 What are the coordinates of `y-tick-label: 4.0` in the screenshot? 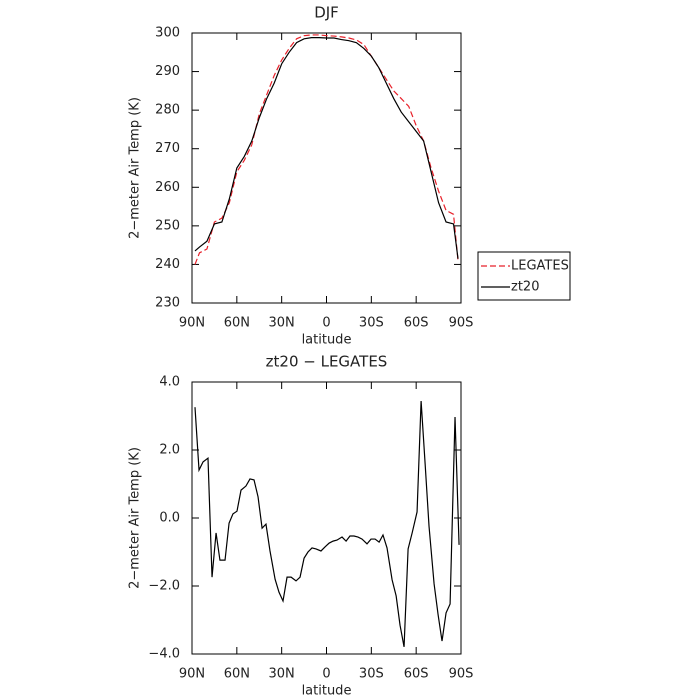 It's located at (169, 382).